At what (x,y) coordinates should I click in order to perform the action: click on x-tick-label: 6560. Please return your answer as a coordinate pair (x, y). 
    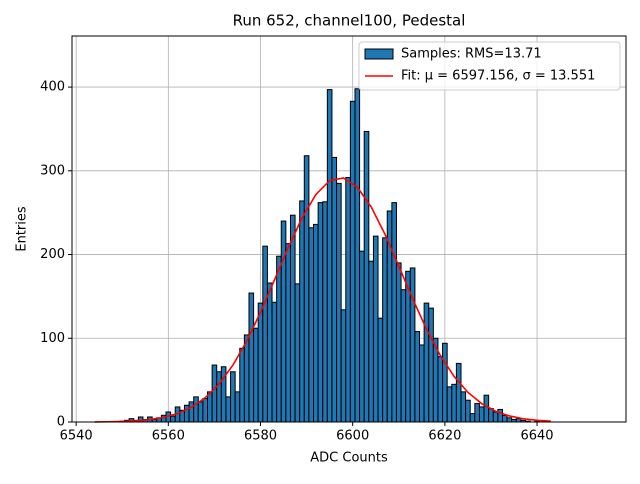
    Looking at the image, I should click on (168, 436).